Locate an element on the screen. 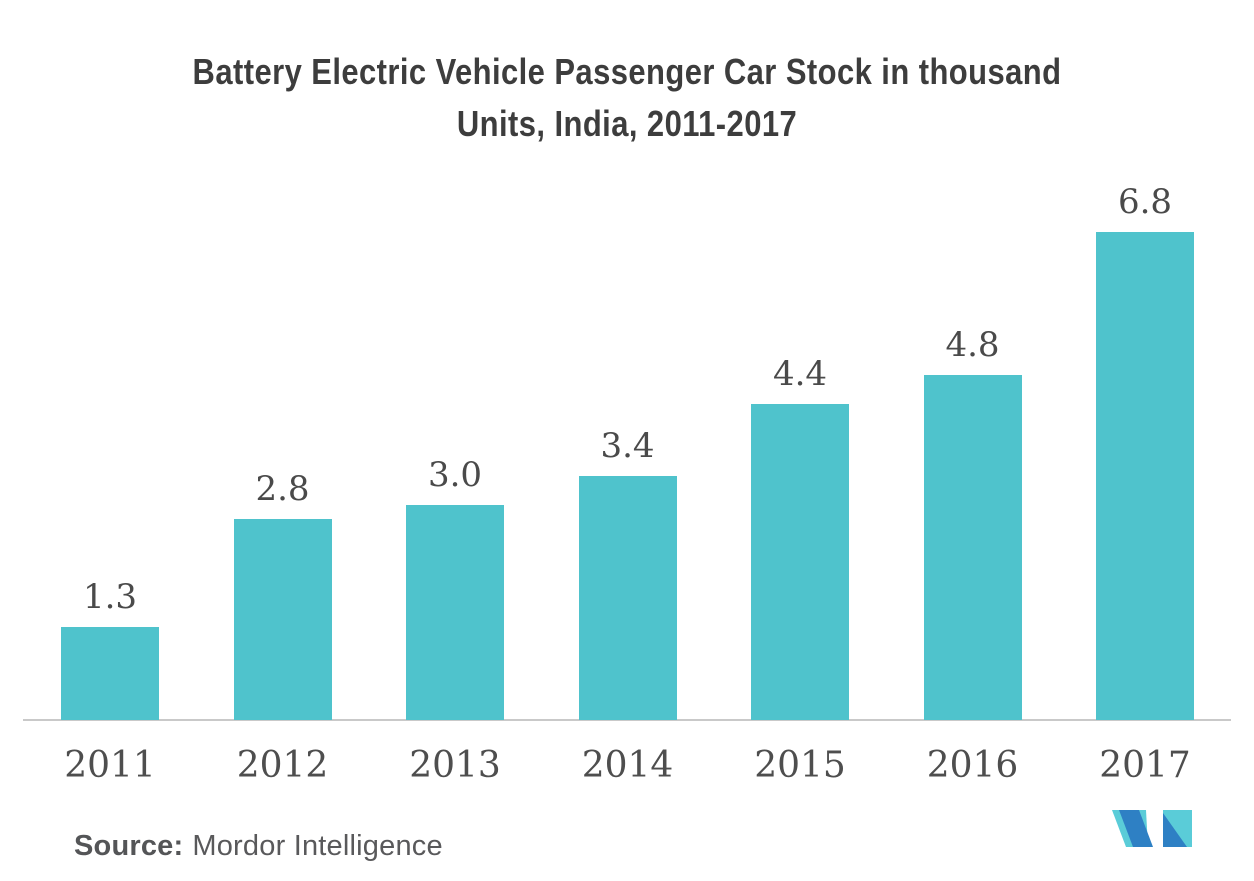 The width and height of the screenshot is (1254, 881). x-tick-label-2014: 2014 is located at coordinates (627, 765).